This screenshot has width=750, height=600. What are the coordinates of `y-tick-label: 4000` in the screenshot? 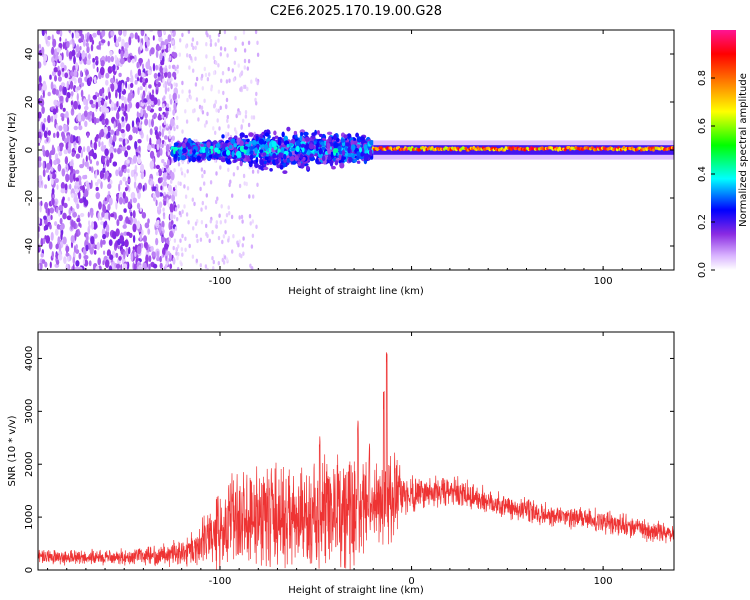 It's located at (29, 358).